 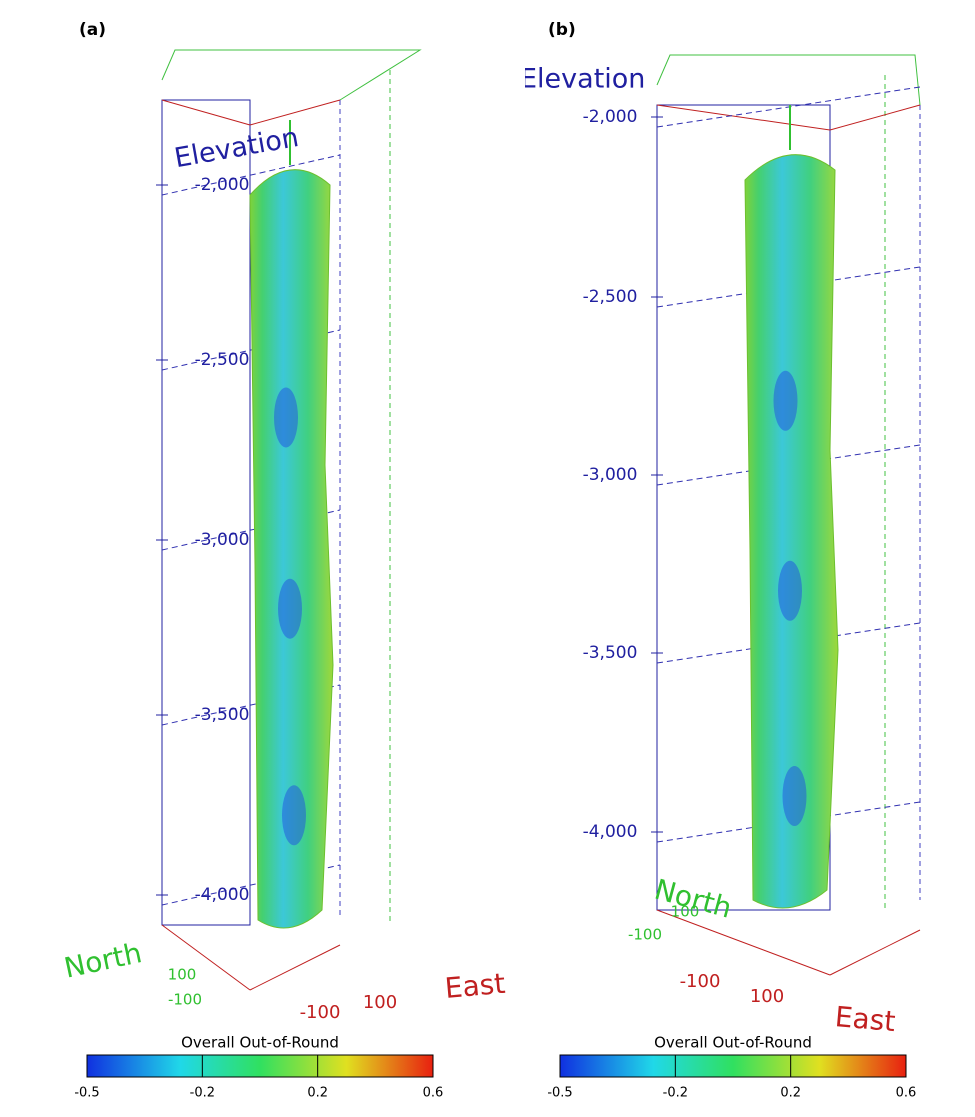 What do you see at coordinates (102, 960) in the screenshot?
I see `axis-title: North` at bounding box center [102, 960].